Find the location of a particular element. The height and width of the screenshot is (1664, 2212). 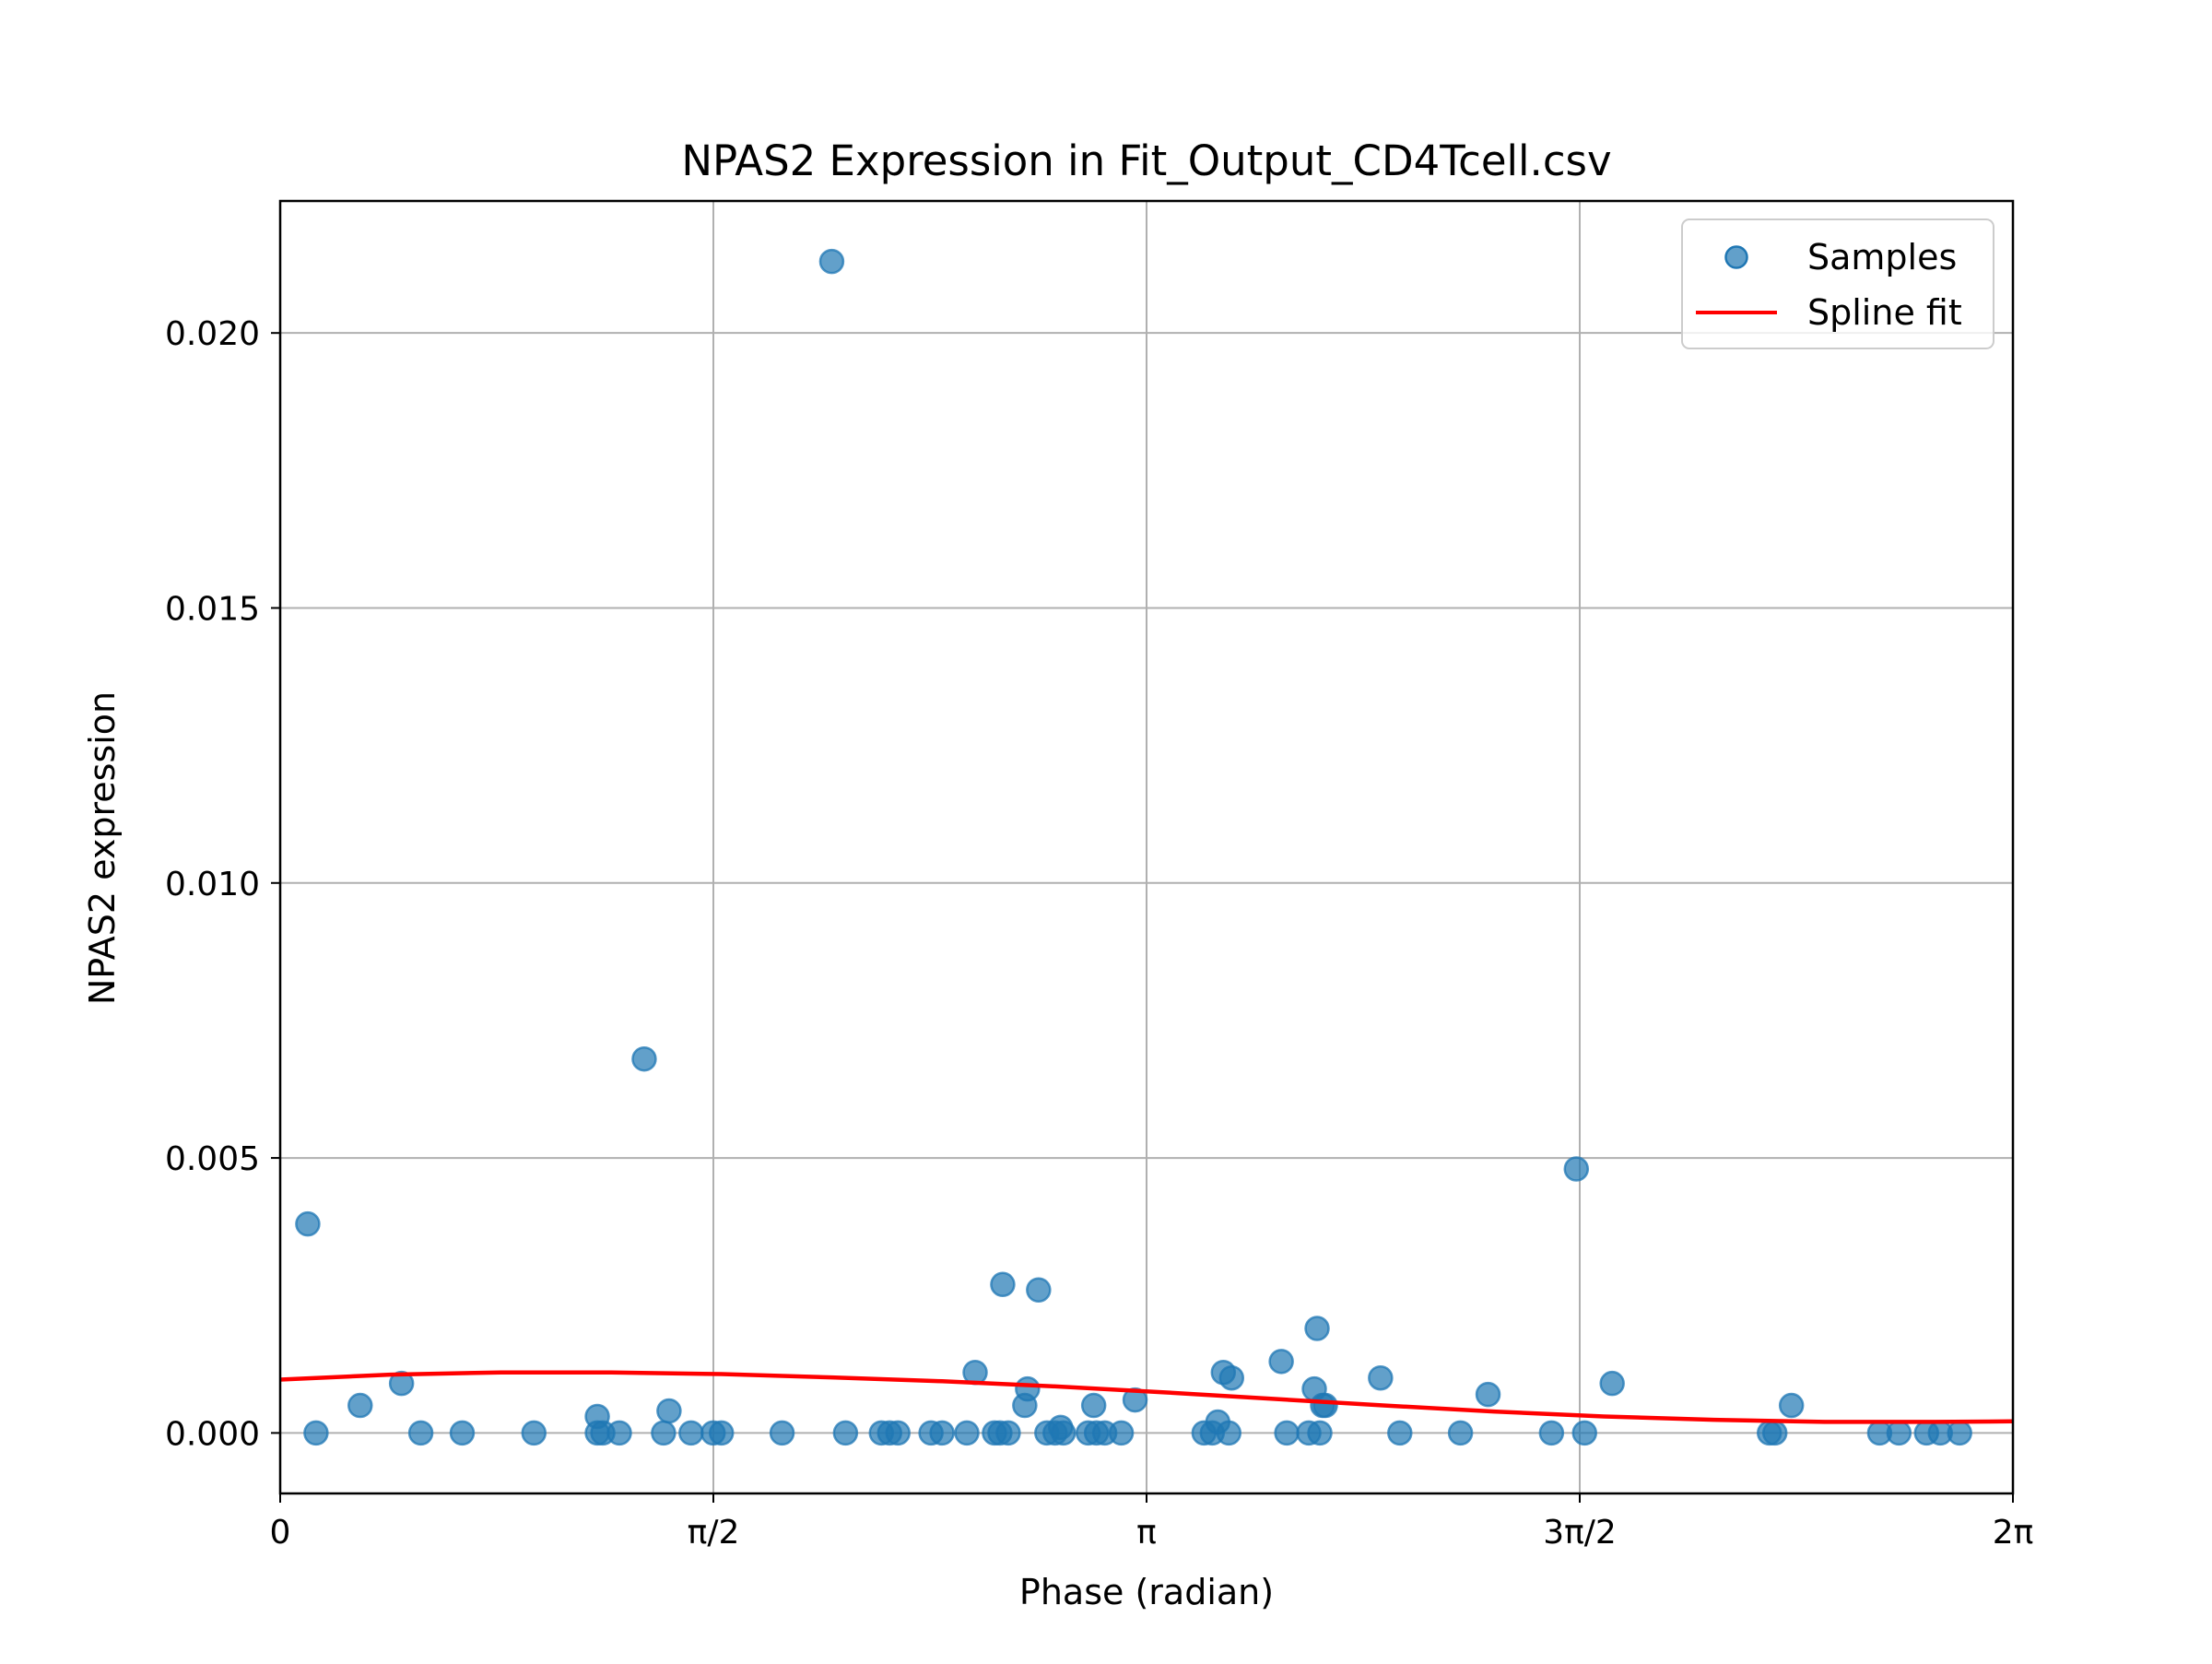

legend: Samples Spline fit is located at coordinates (1837, 283).